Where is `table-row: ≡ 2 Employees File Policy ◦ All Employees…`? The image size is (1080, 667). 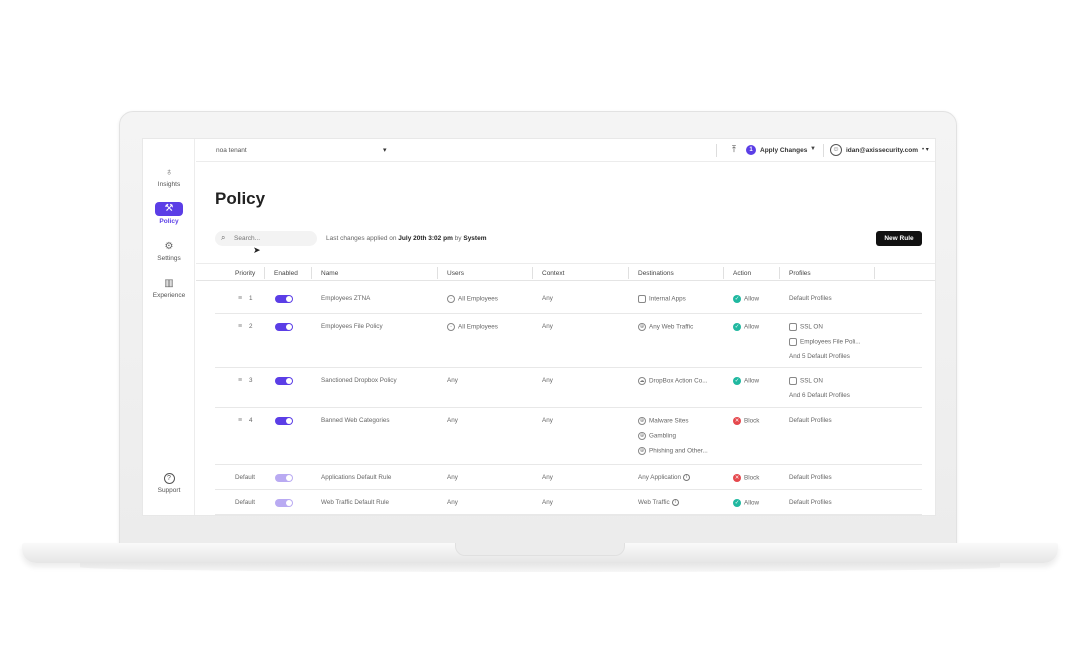 table-row: ≡ 2 Employees File Policy ◦ All Employees… is located at coordinates (568, 341).